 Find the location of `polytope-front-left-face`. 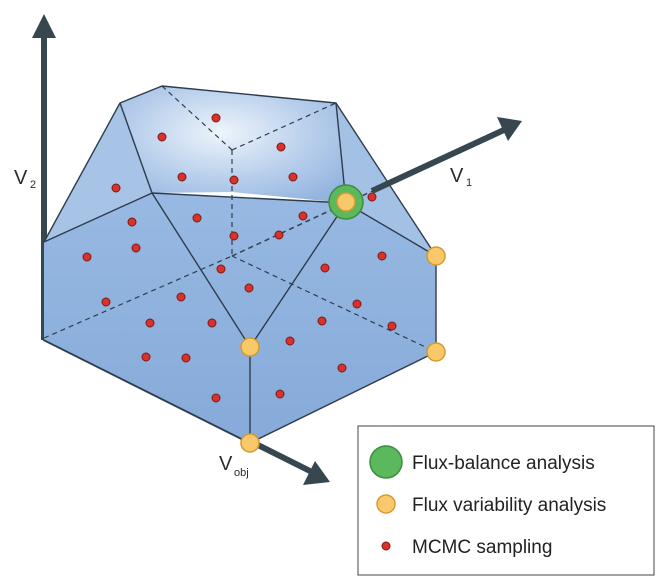

polytope-front-left-face is located at coordinates (147, 318).